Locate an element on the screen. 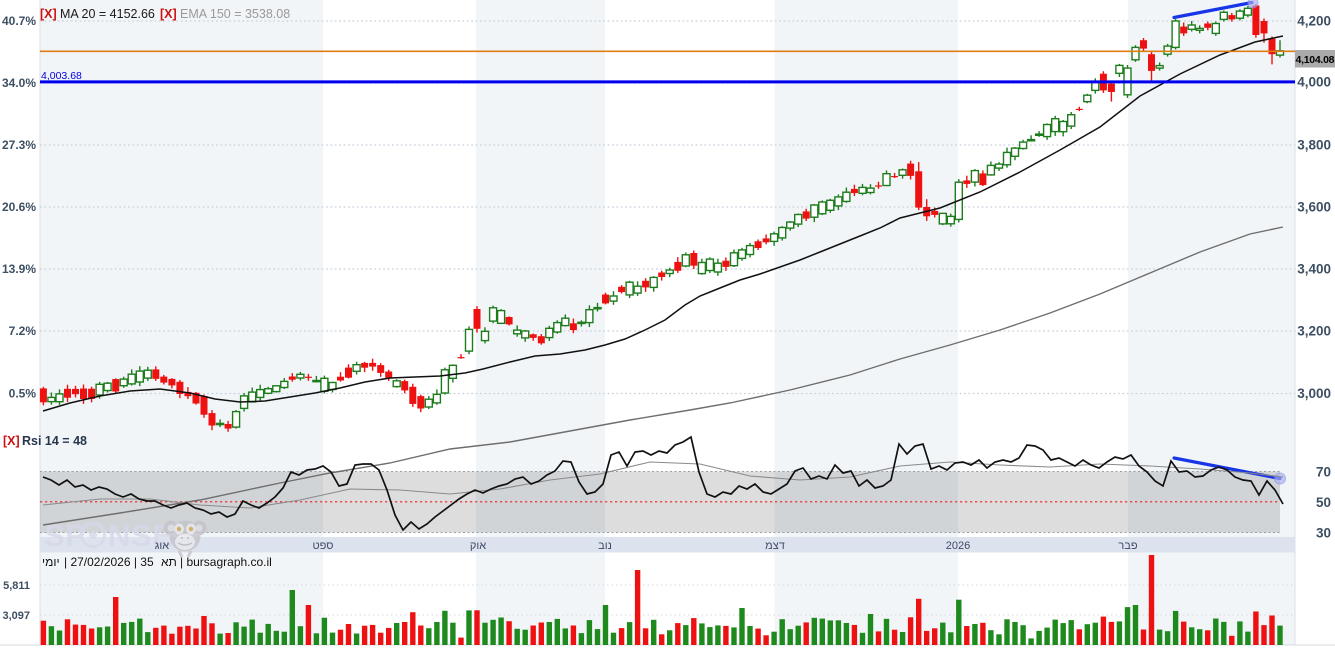  svg-text: 70 is located at coordinates (1323, 472).